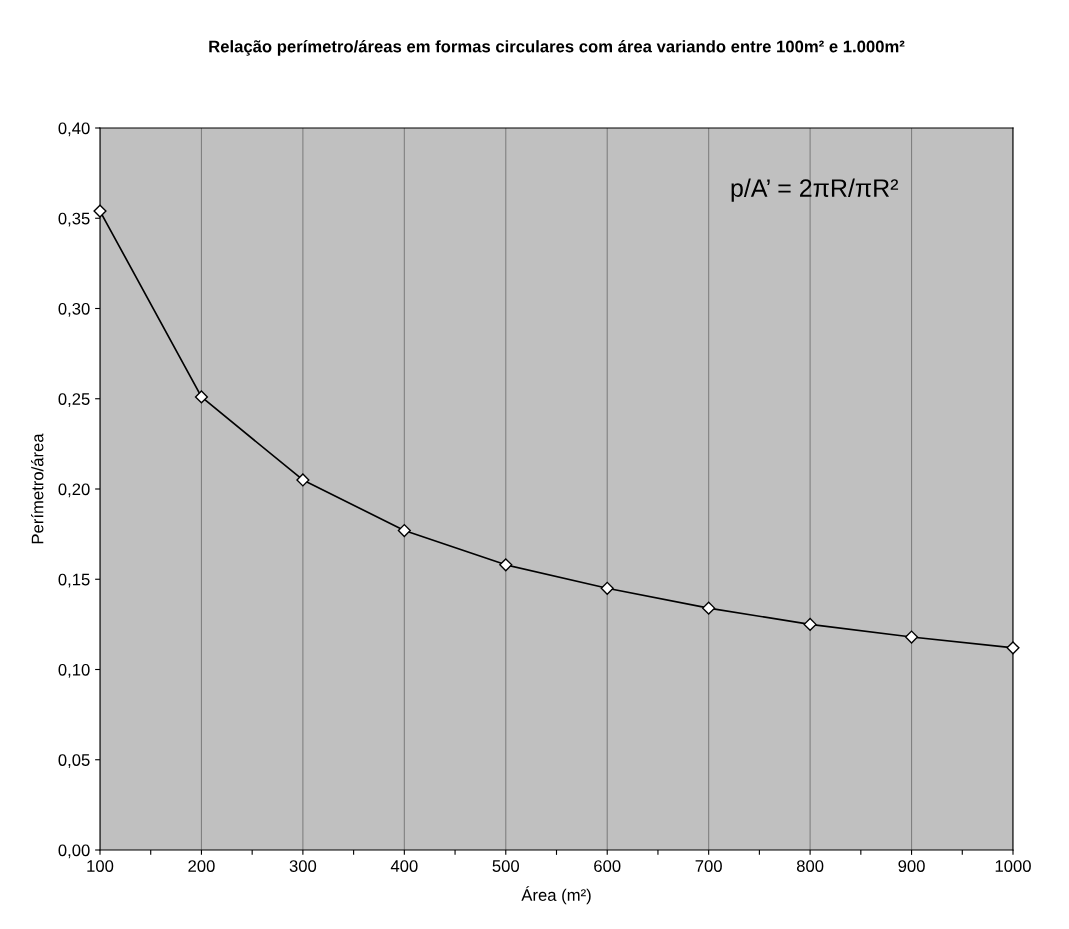 This screenshot has height=929, width=1069. Describe the element at coordinates (815, 190) in the screenshot. I see `annotation: p/A’ = 2πR/πR²` at that location.